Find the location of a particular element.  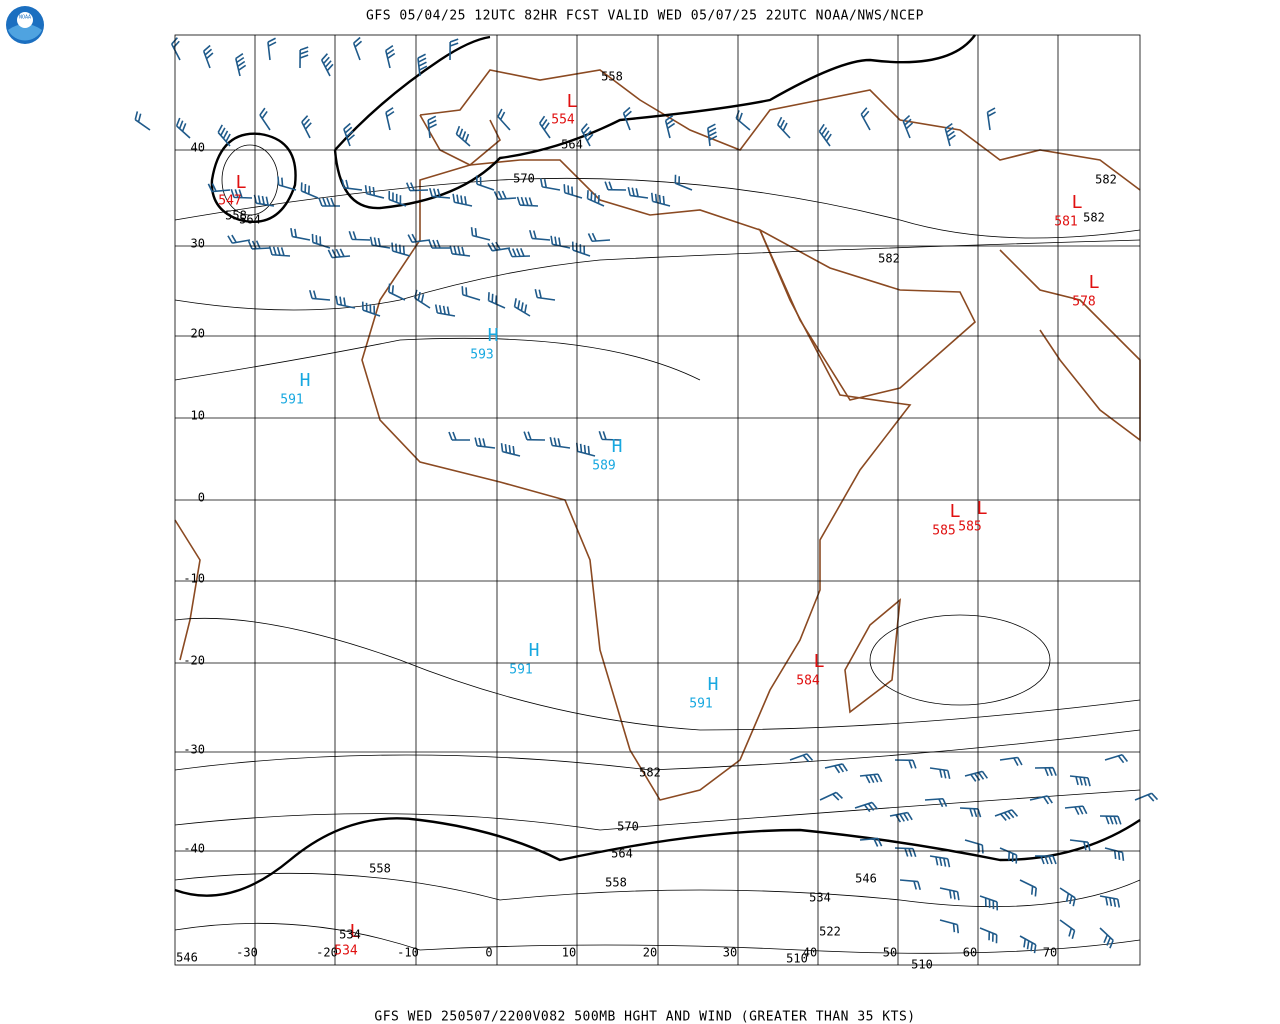

logo-wave is located at coordinates (25, 32).